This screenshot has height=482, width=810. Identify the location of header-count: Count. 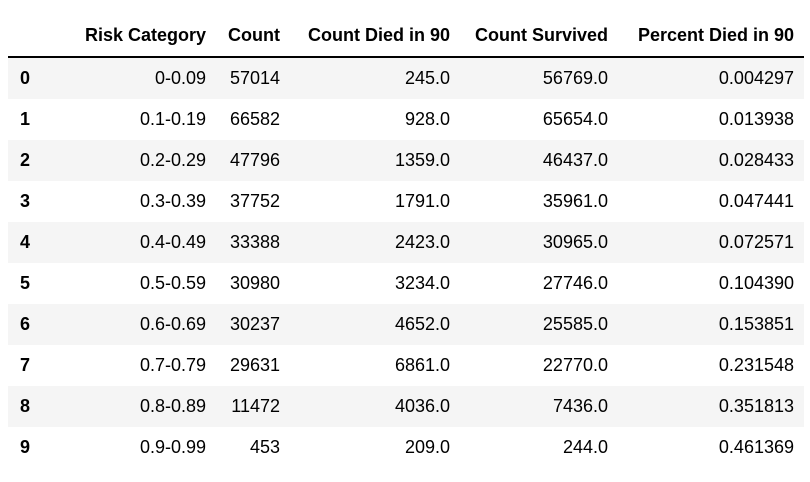
(253, 36).